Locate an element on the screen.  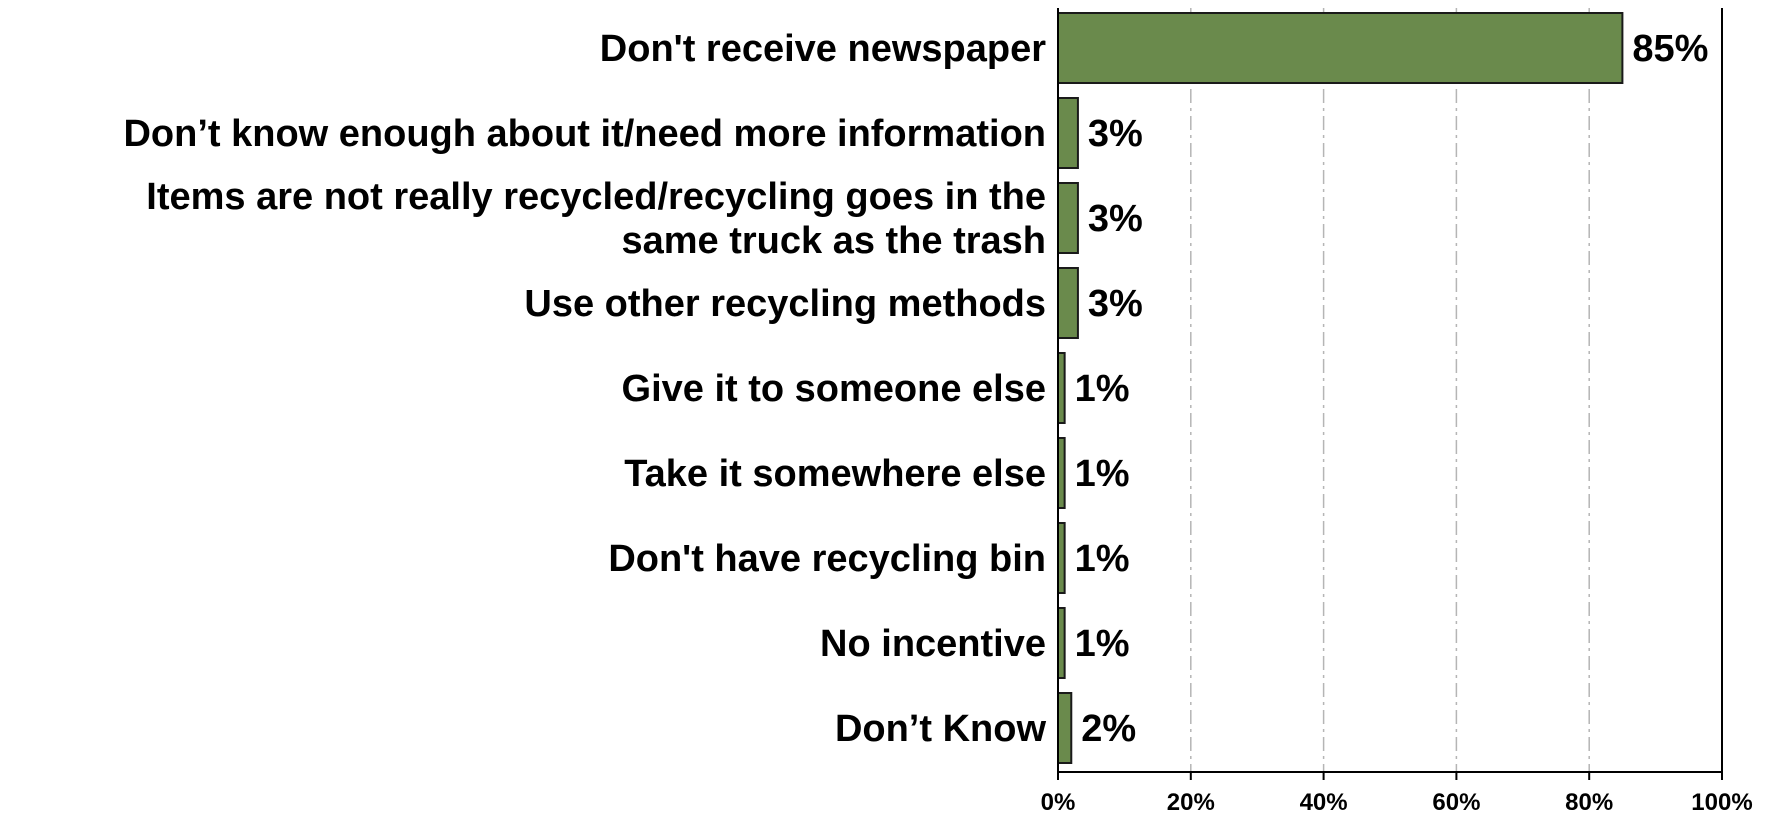
category-label: Take it somewhere else is located at coordinates (835, 474).